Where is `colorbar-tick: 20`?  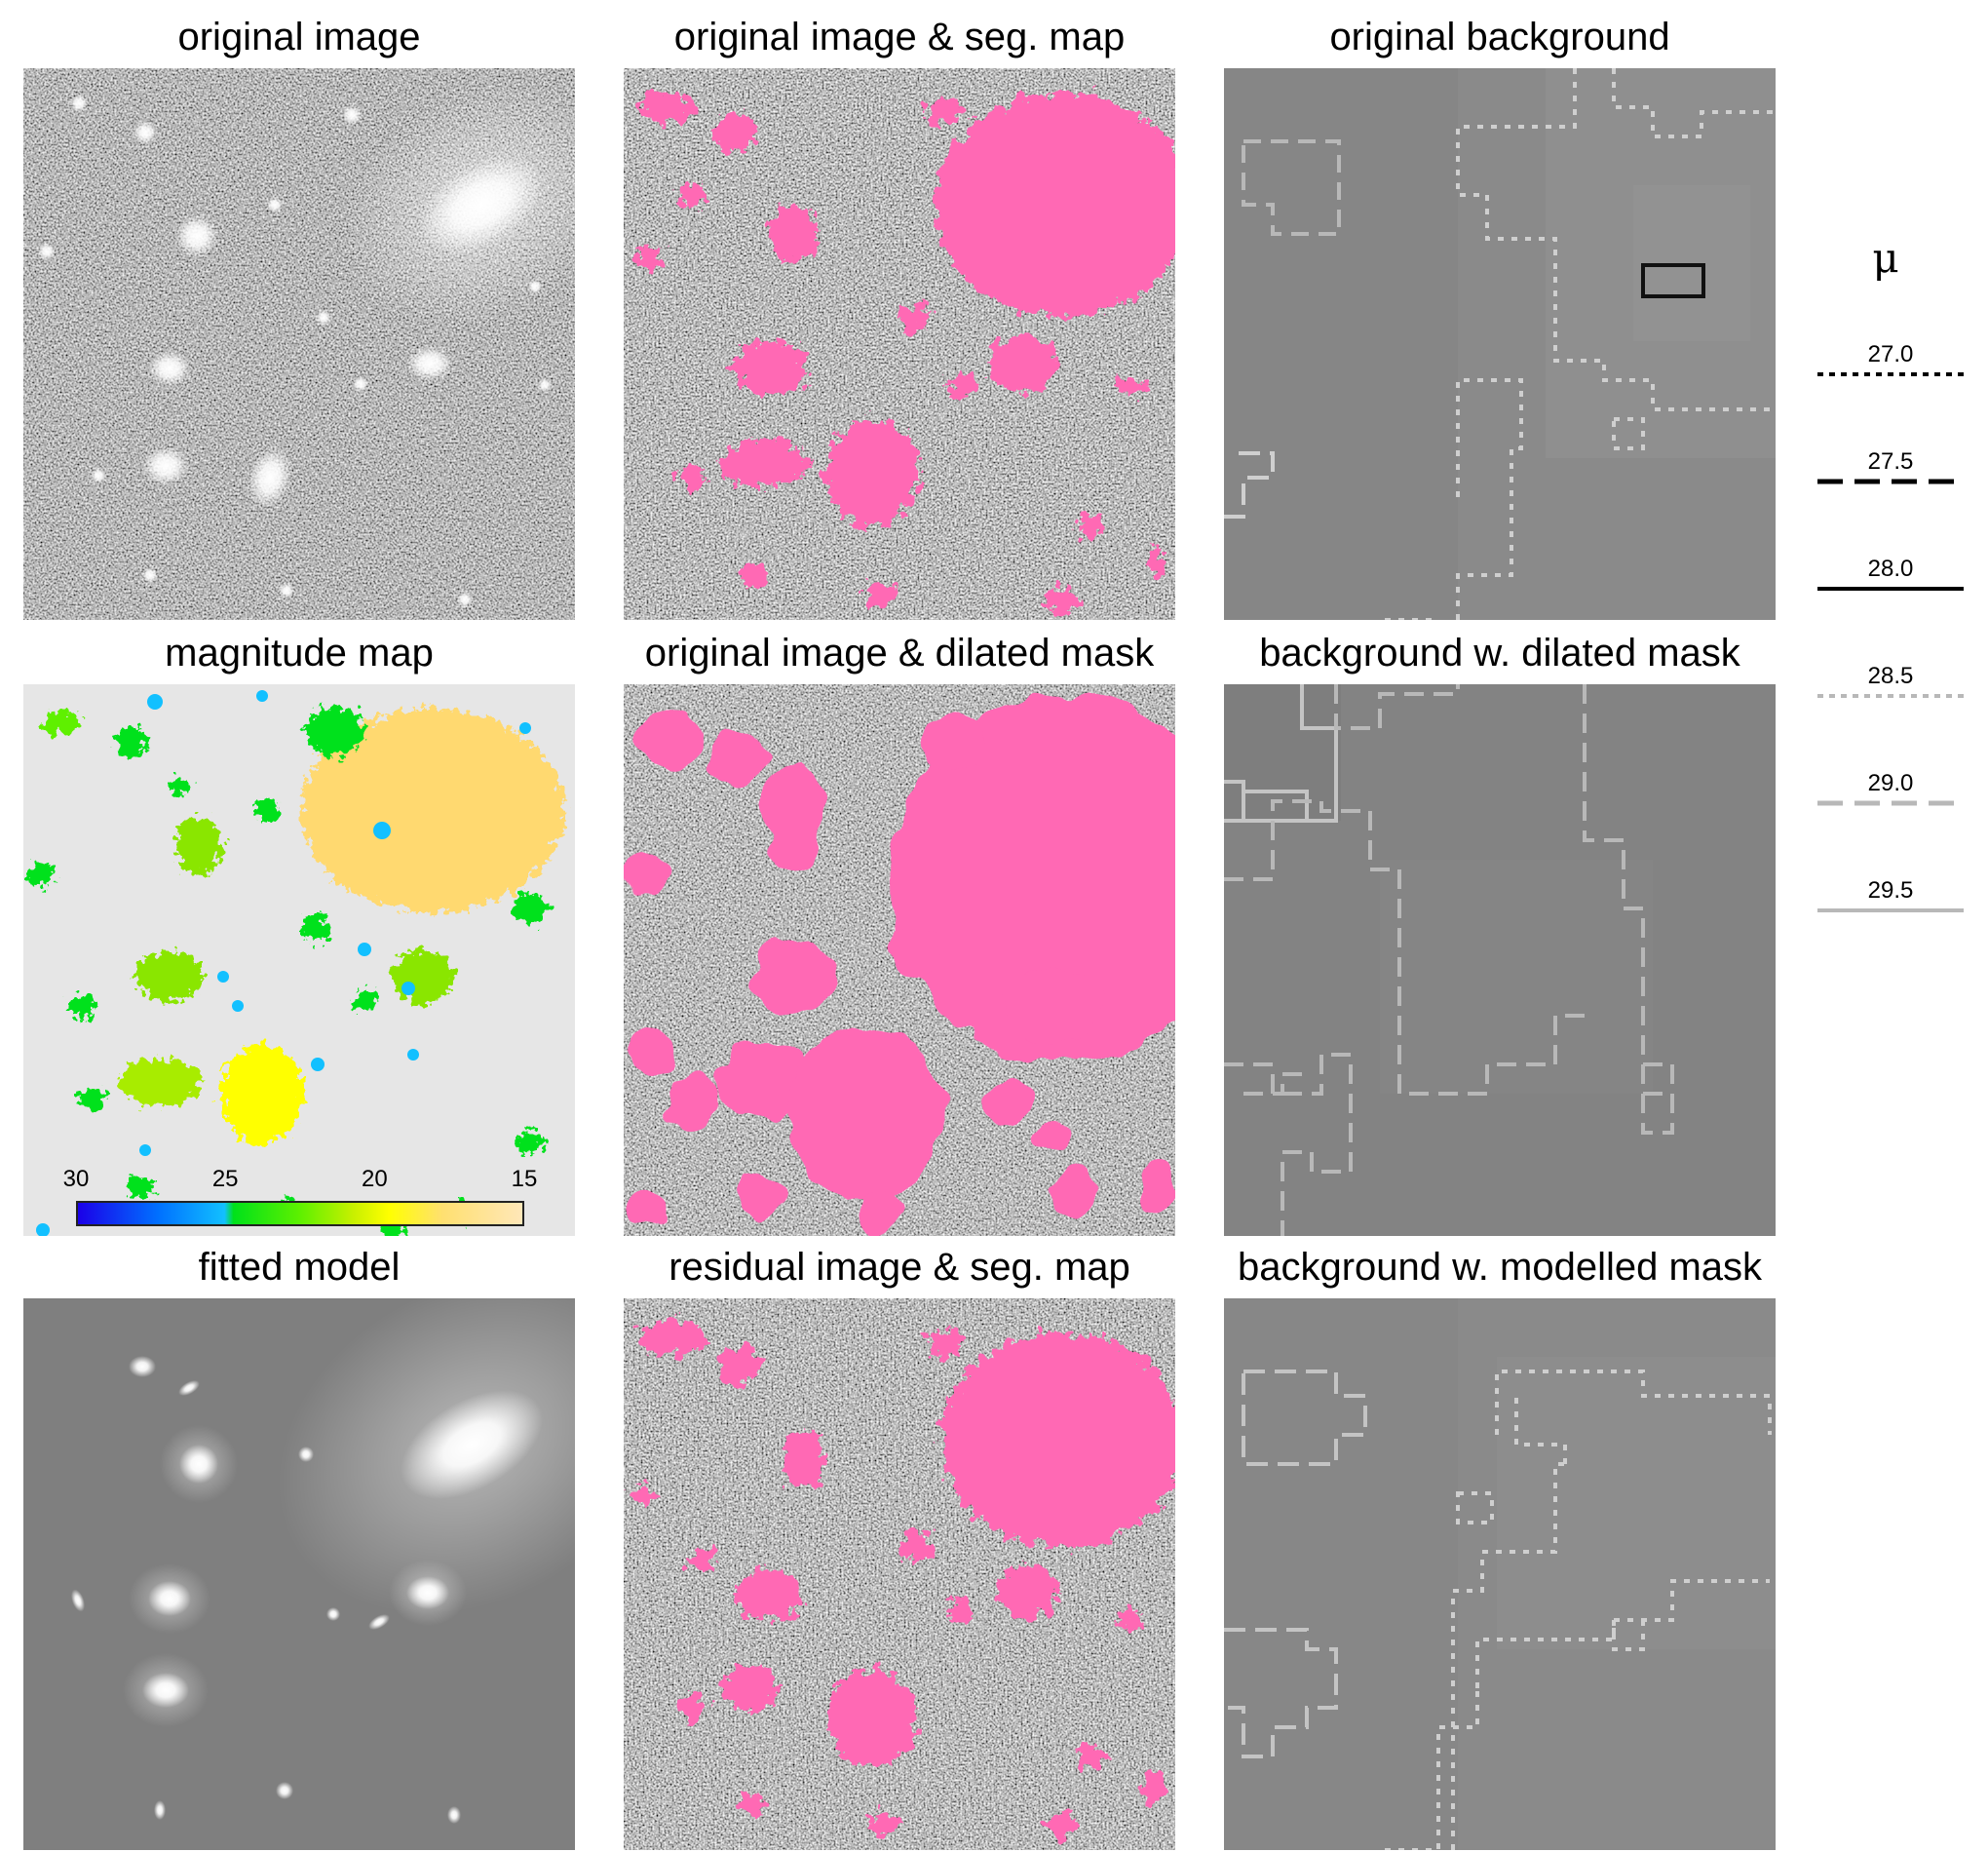 colorbar-tick: 20 is located at coordinates (375, 1179).